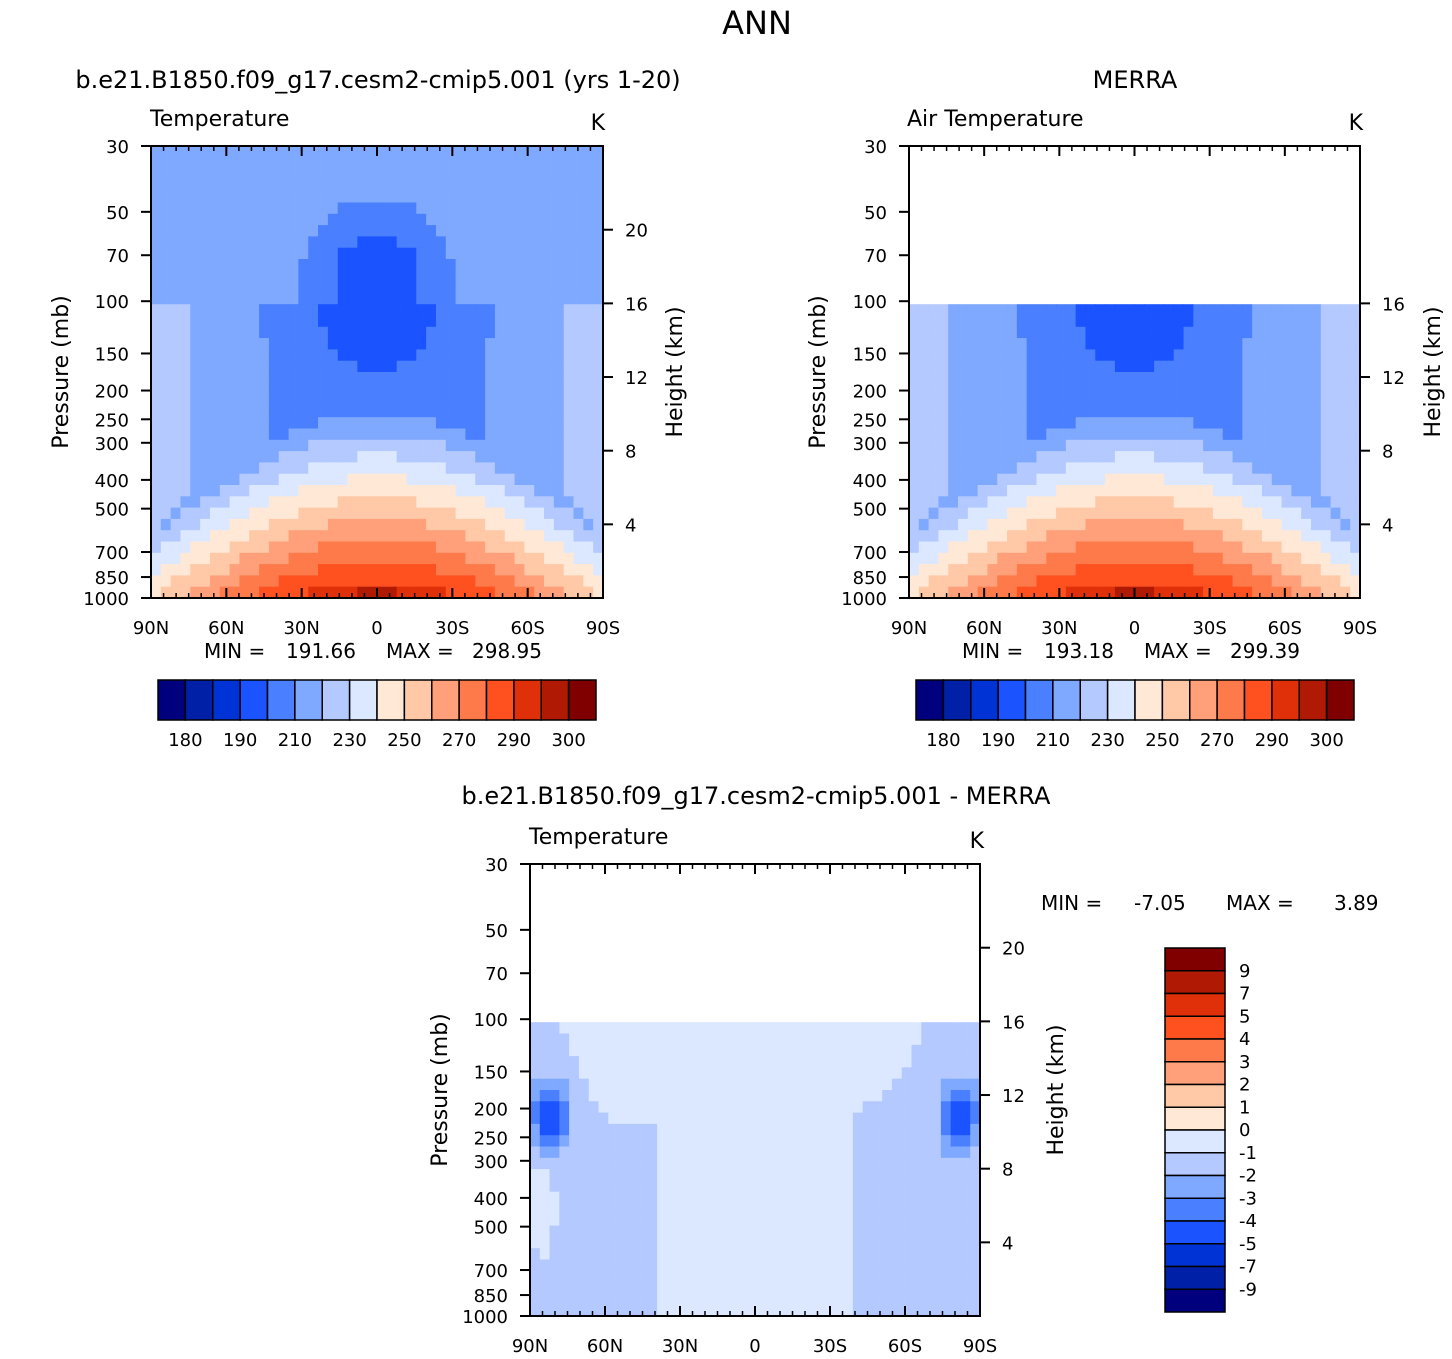 The height and width of the screenshot is (1359, 1452). What do you see at coordinates (870, 578) in the screenshot?
I see `y-tick-label: 850` at bounding box center [870, 578].